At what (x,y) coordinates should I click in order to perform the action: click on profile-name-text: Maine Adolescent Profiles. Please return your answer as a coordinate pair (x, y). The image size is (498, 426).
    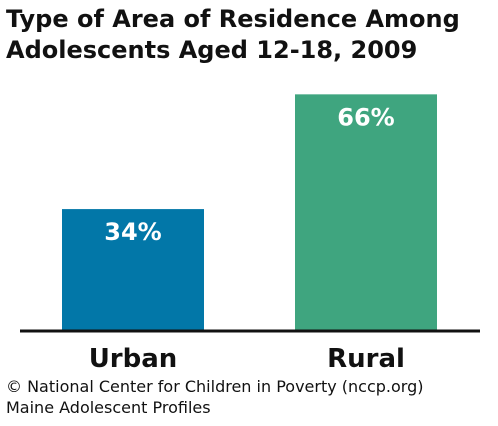
    Looking at the image, I should click on (108, 407).